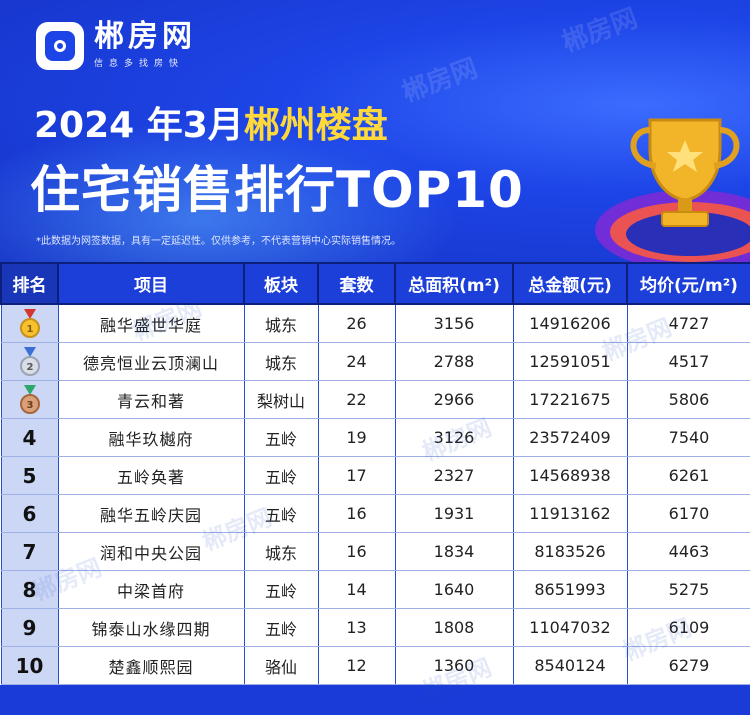 Image resolution: width=750 pixels, height=715 pixels. I want to click on total-area-cell: 1808, so click(454, 627).